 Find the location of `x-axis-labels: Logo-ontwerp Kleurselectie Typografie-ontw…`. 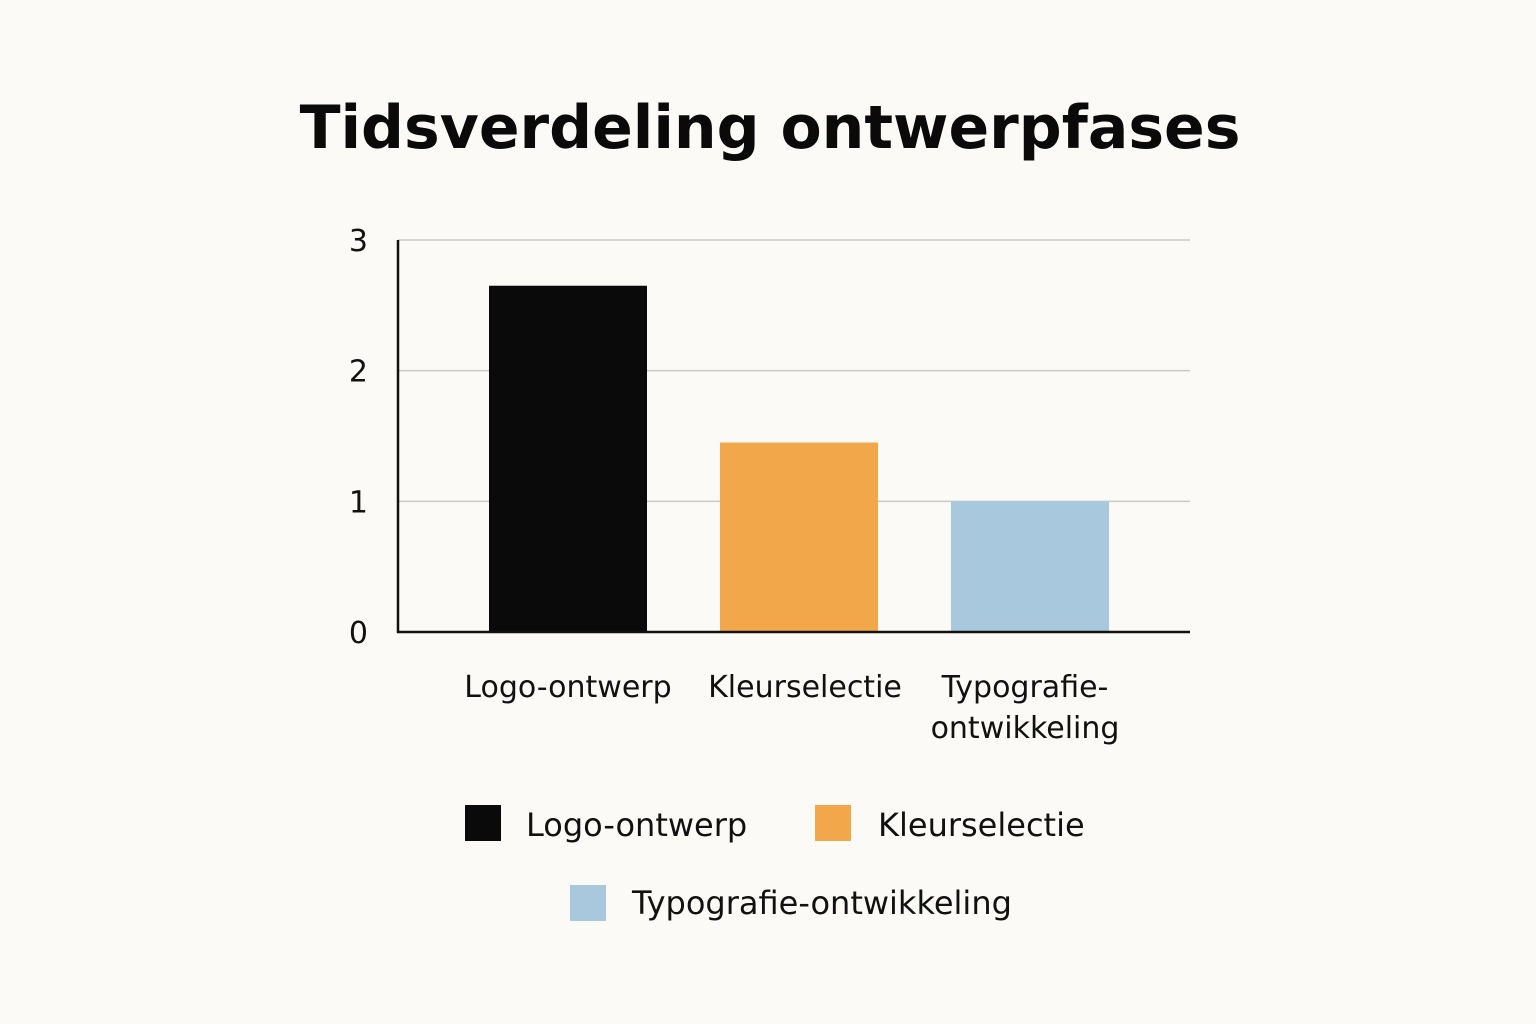

x-axis-labels: Logo-ontwerp Kleurselectie Typografie-ontw… is located at coordinates (791, 708).